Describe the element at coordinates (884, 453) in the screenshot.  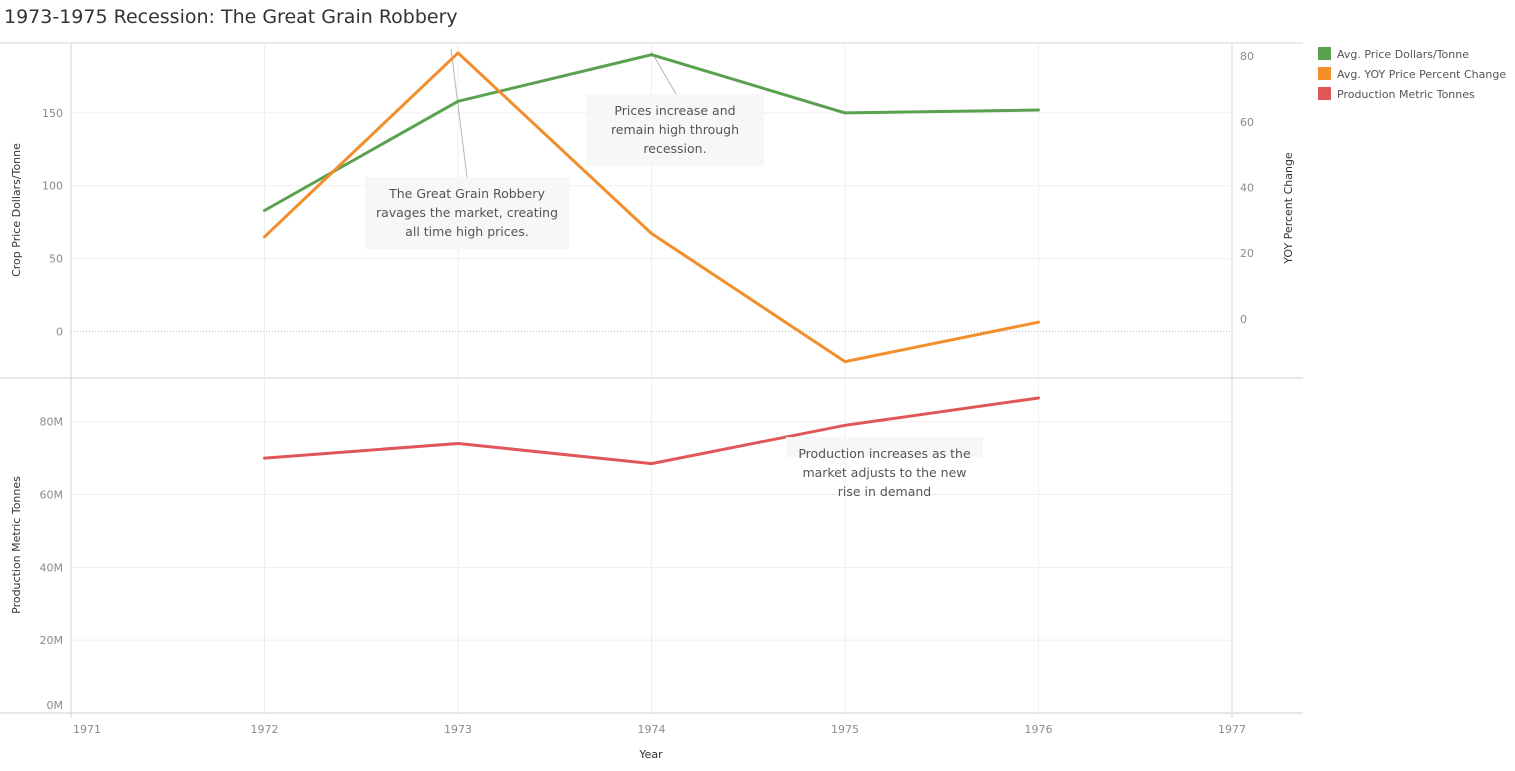
I see `annotation-text-line: Production increases as the` at that location.